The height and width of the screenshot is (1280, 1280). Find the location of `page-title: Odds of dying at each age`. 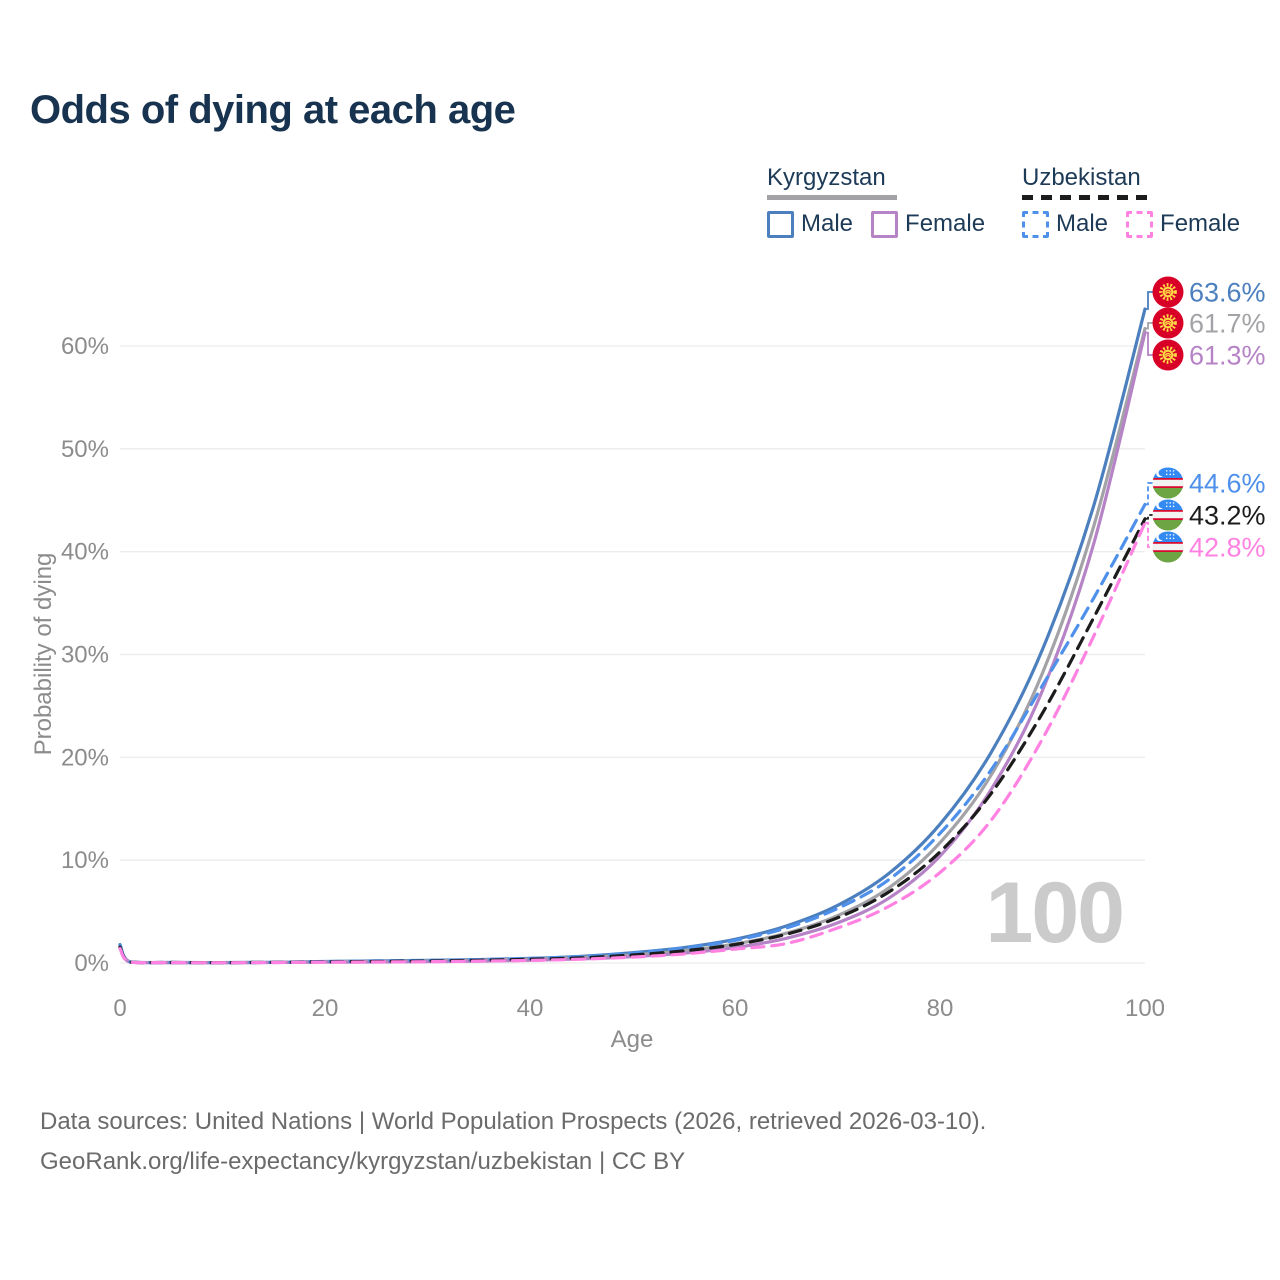

page-title: Odds of dying at each age is located at coordinates (273, 110).